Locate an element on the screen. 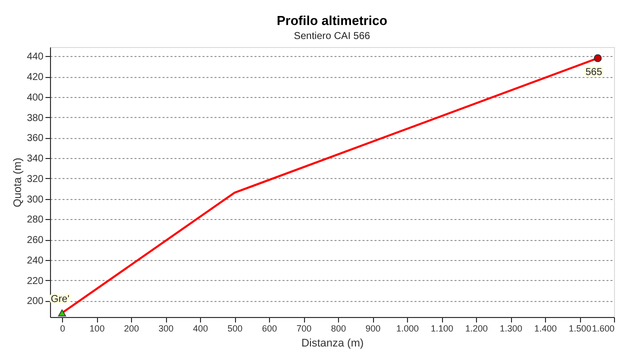 The image size is (640, 357). y-tick-label: 280 is located at coordinates (35, 220).